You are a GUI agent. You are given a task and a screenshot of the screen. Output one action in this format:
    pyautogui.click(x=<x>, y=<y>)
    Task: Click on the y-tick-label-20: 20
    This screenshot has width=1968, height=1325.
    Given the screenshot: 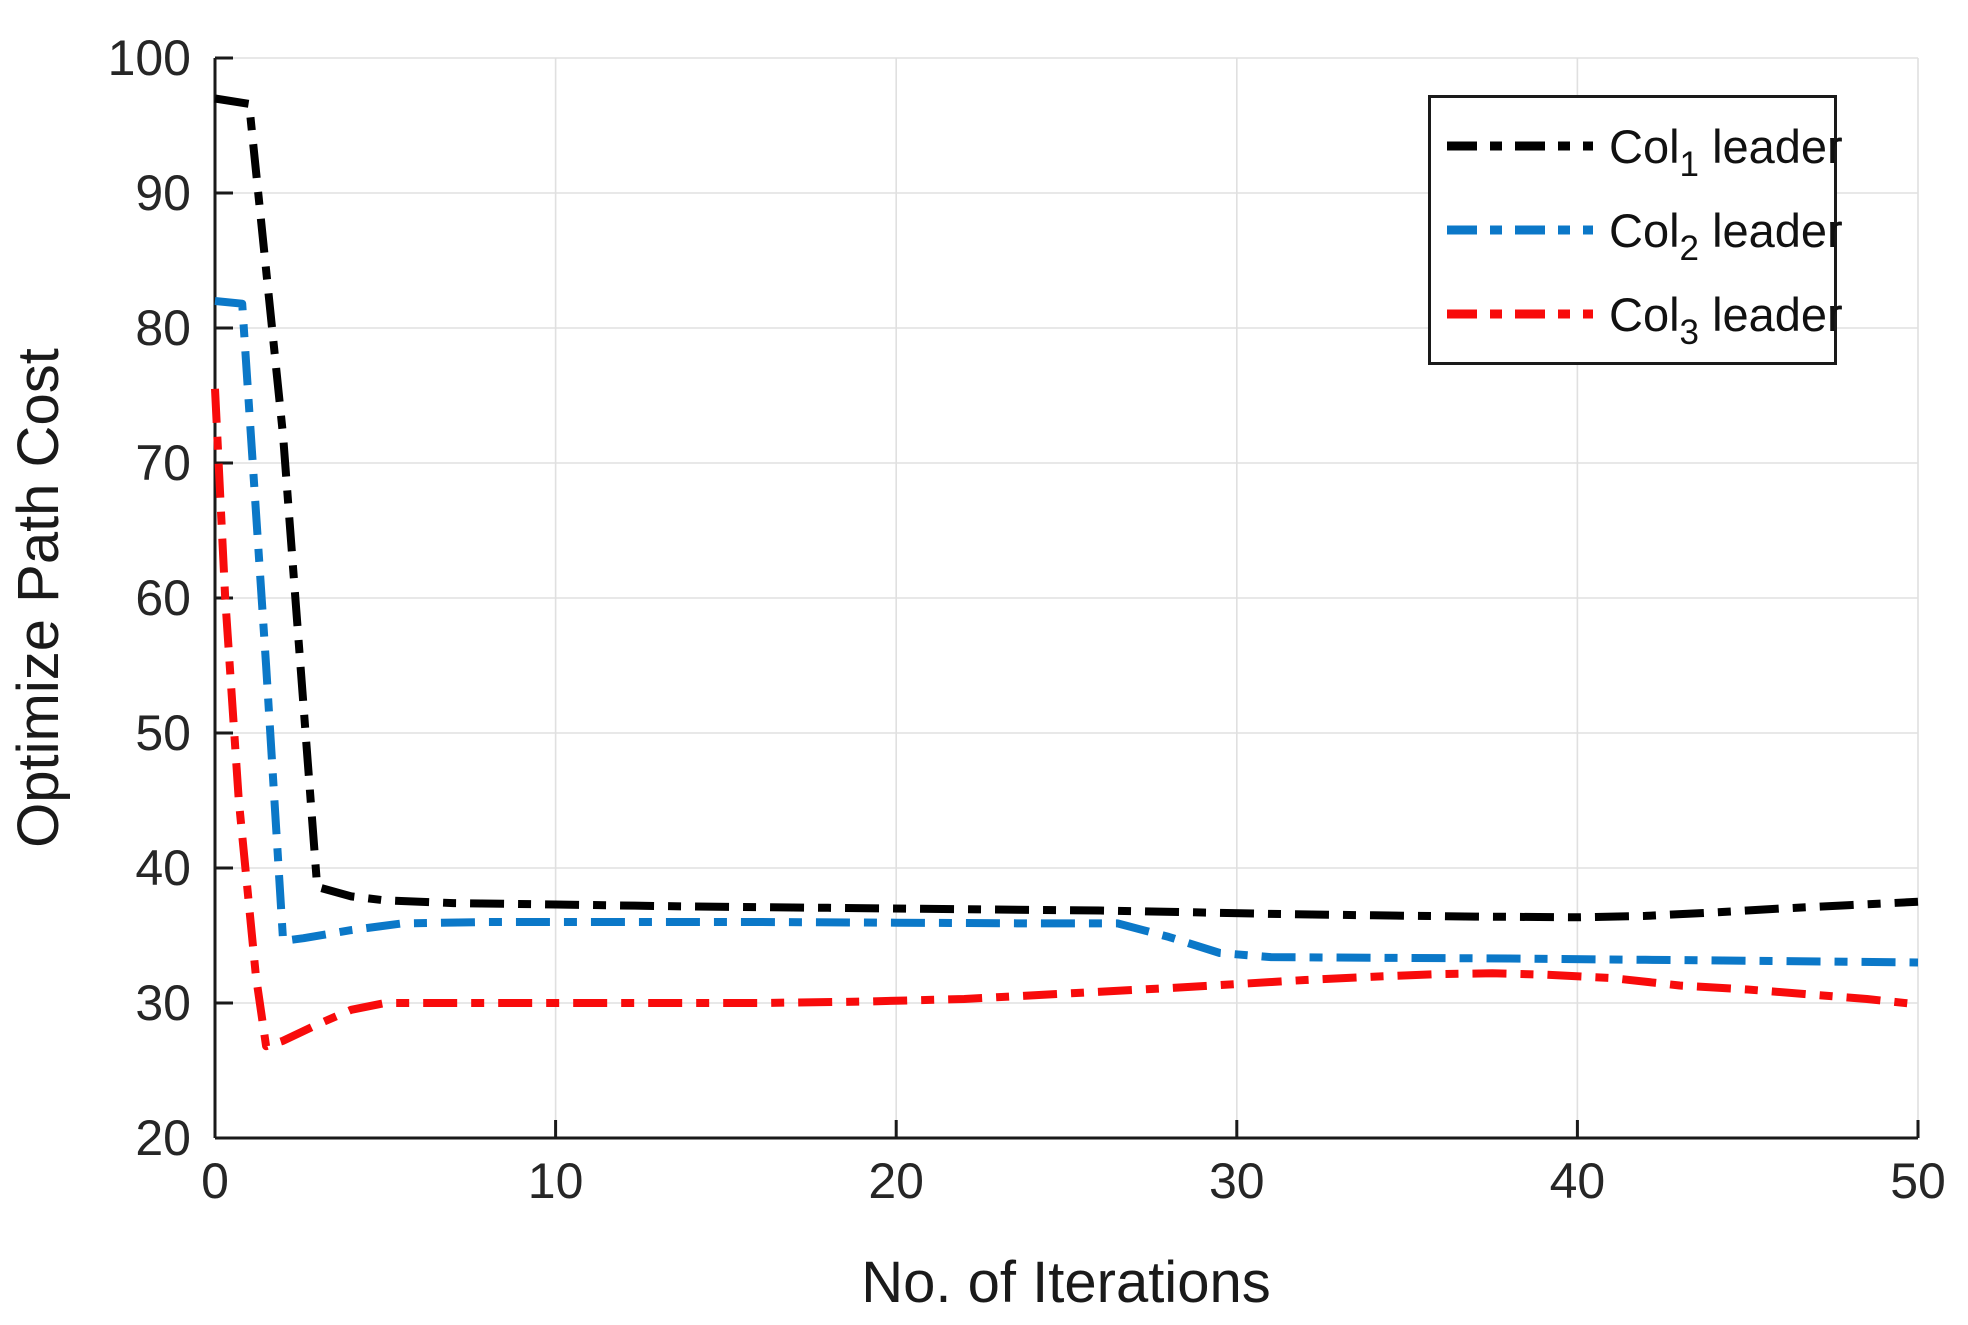 What is the action you would take?
    pyautogui.click(x=163, y=1138)
    